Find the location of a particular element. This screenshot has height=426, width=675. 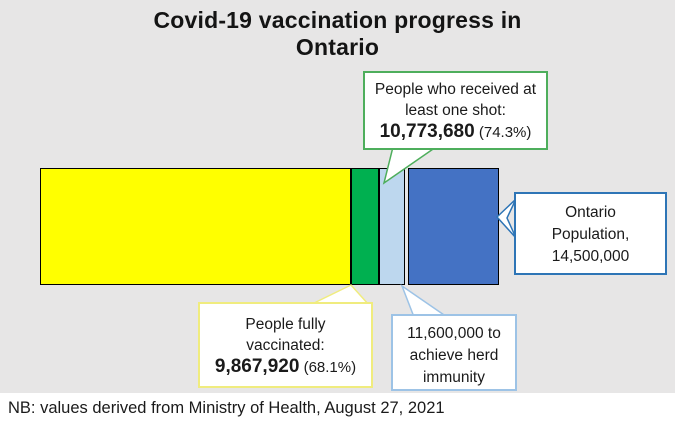

herd-line1: 11,600,000 to is located at coordinates (454, 333).